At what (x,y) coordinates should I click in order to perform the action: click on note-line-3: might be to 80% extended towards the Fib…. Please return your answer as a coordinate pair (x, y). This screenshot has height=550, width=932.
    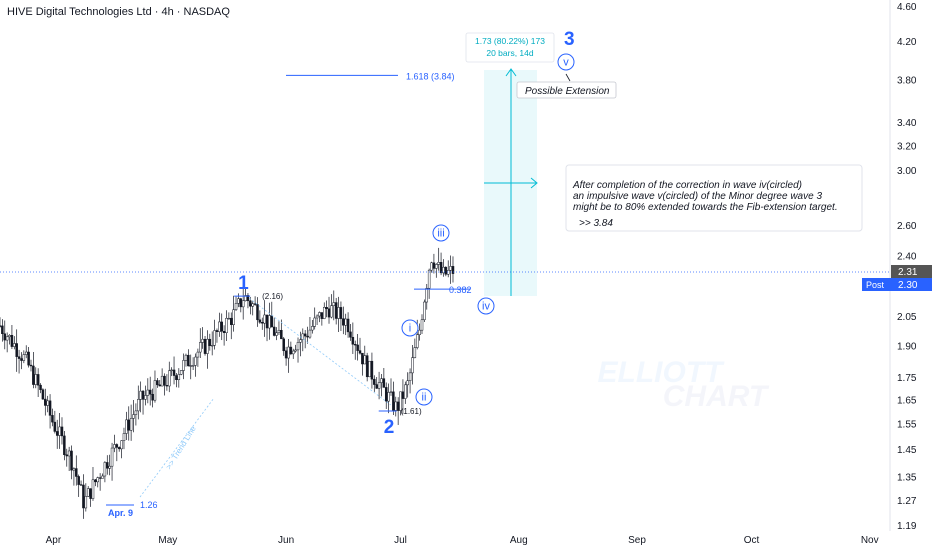
    Looking at the image, I should click on (705, 207).